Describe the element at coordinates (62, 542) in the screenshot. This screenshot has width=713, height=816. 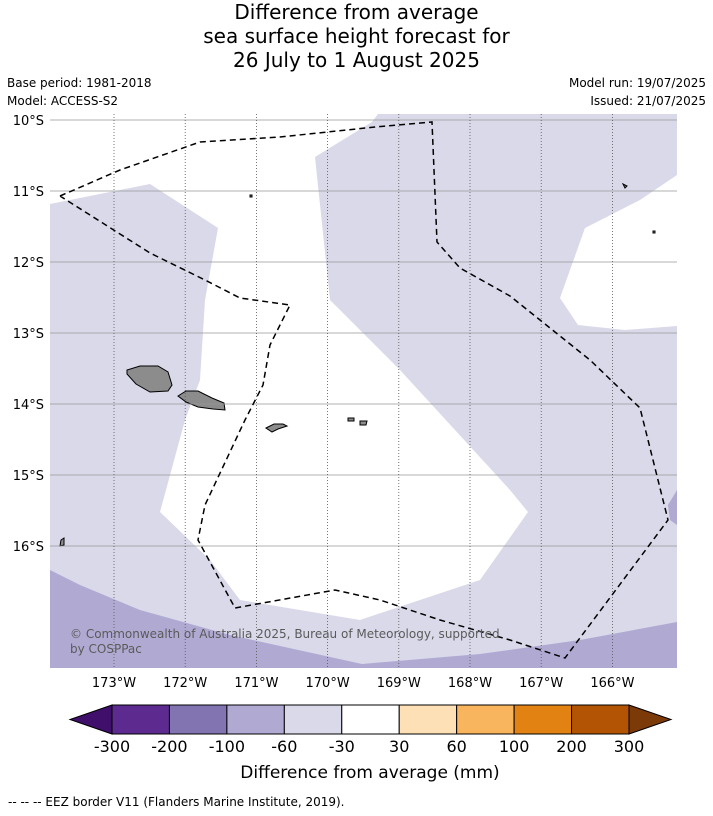
I see `island-small-west` at that location.